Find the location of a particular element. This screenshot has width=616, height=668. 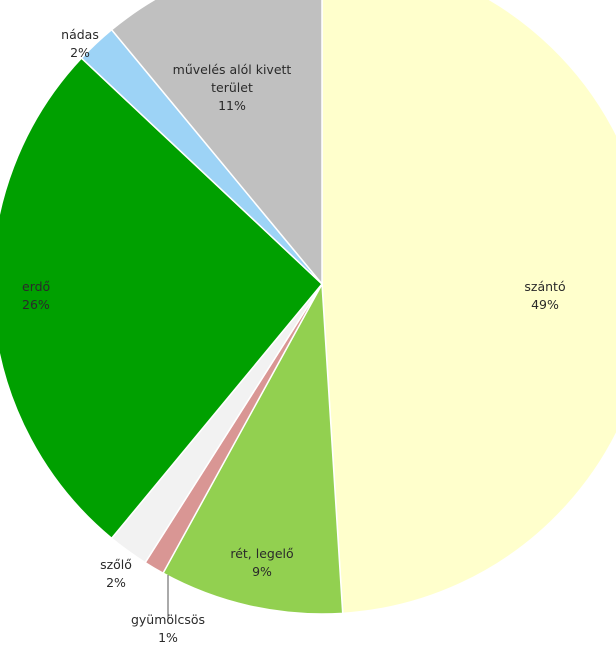

slice-label-0: szántó 49% is located at coordinates (544, 295).